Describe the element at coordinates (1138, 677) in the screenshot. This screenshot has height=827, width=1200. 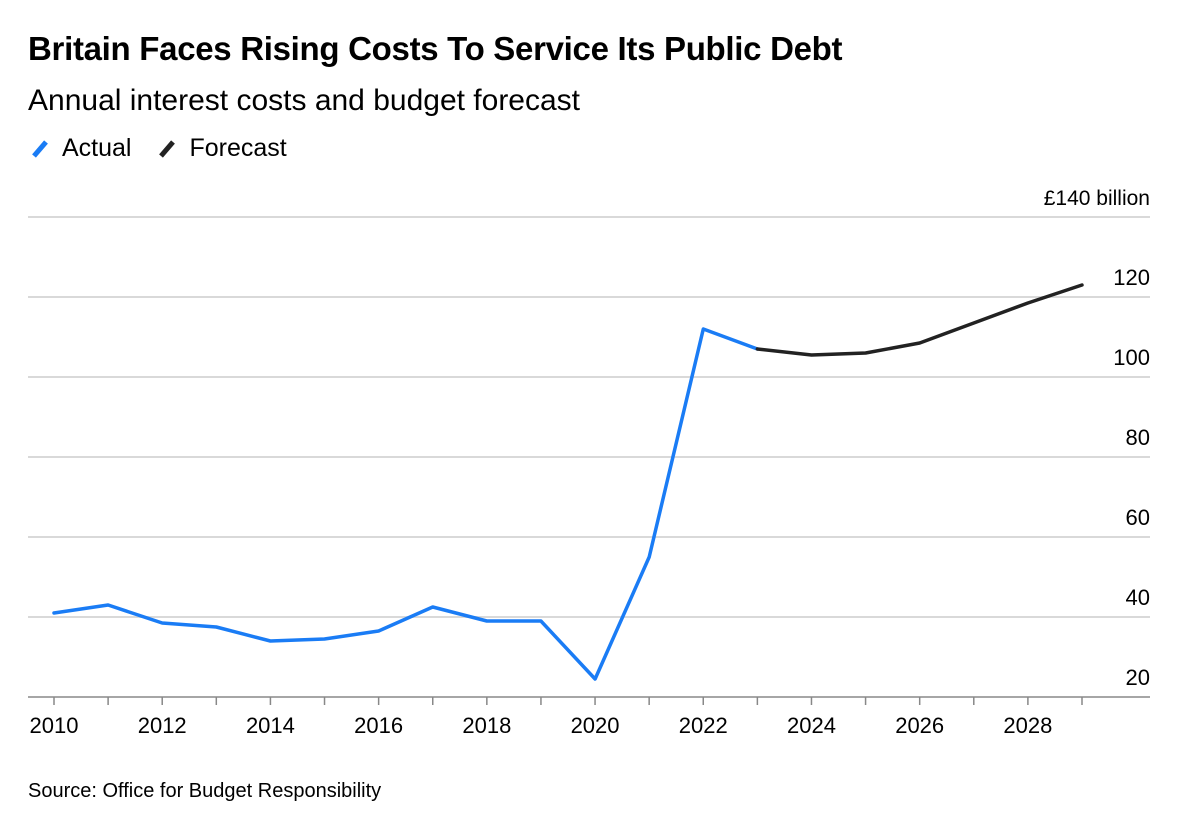
I see `y-tick-label-20: 20` at that location.